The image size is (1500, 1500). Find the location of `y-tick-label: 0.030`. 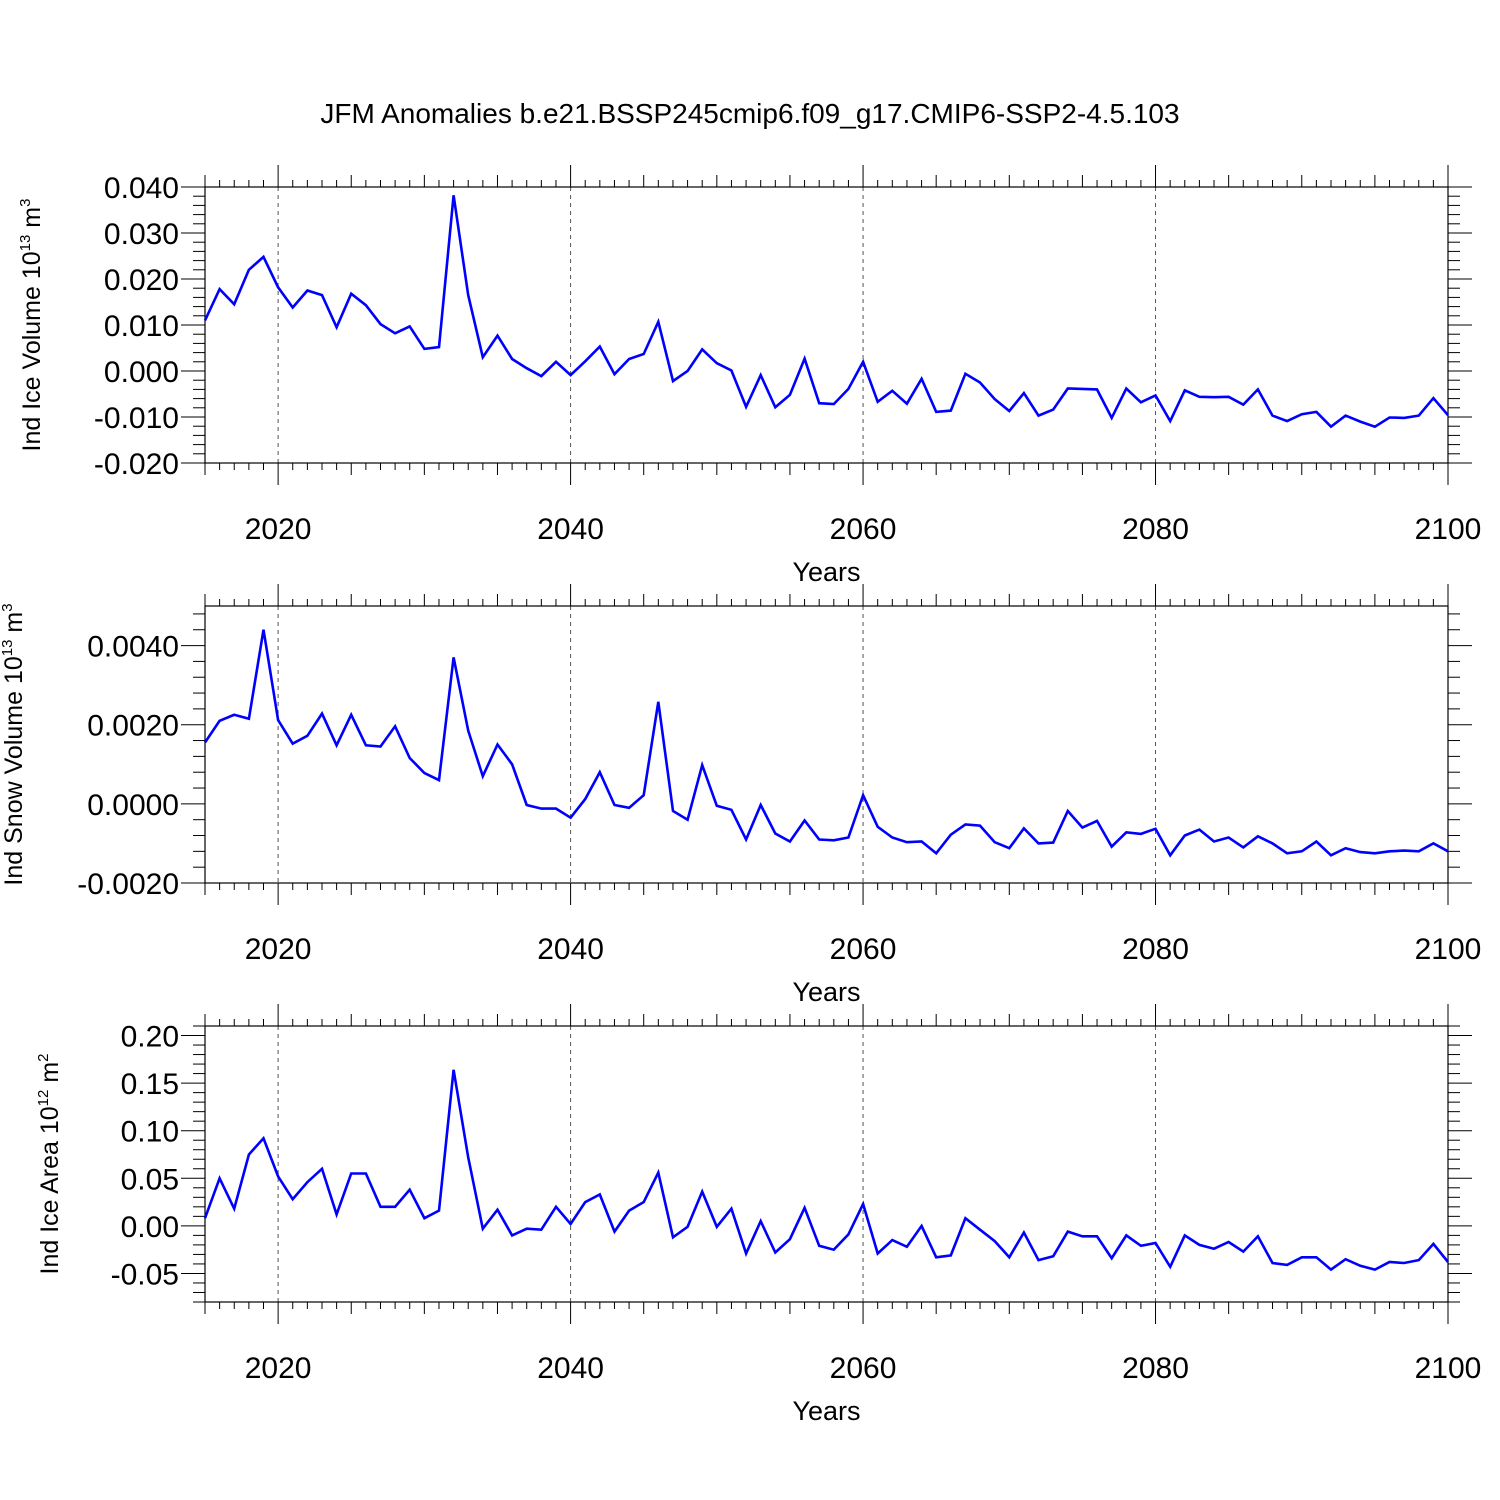

y-tick-label: 0.030 is located at coordinates (141, 234).